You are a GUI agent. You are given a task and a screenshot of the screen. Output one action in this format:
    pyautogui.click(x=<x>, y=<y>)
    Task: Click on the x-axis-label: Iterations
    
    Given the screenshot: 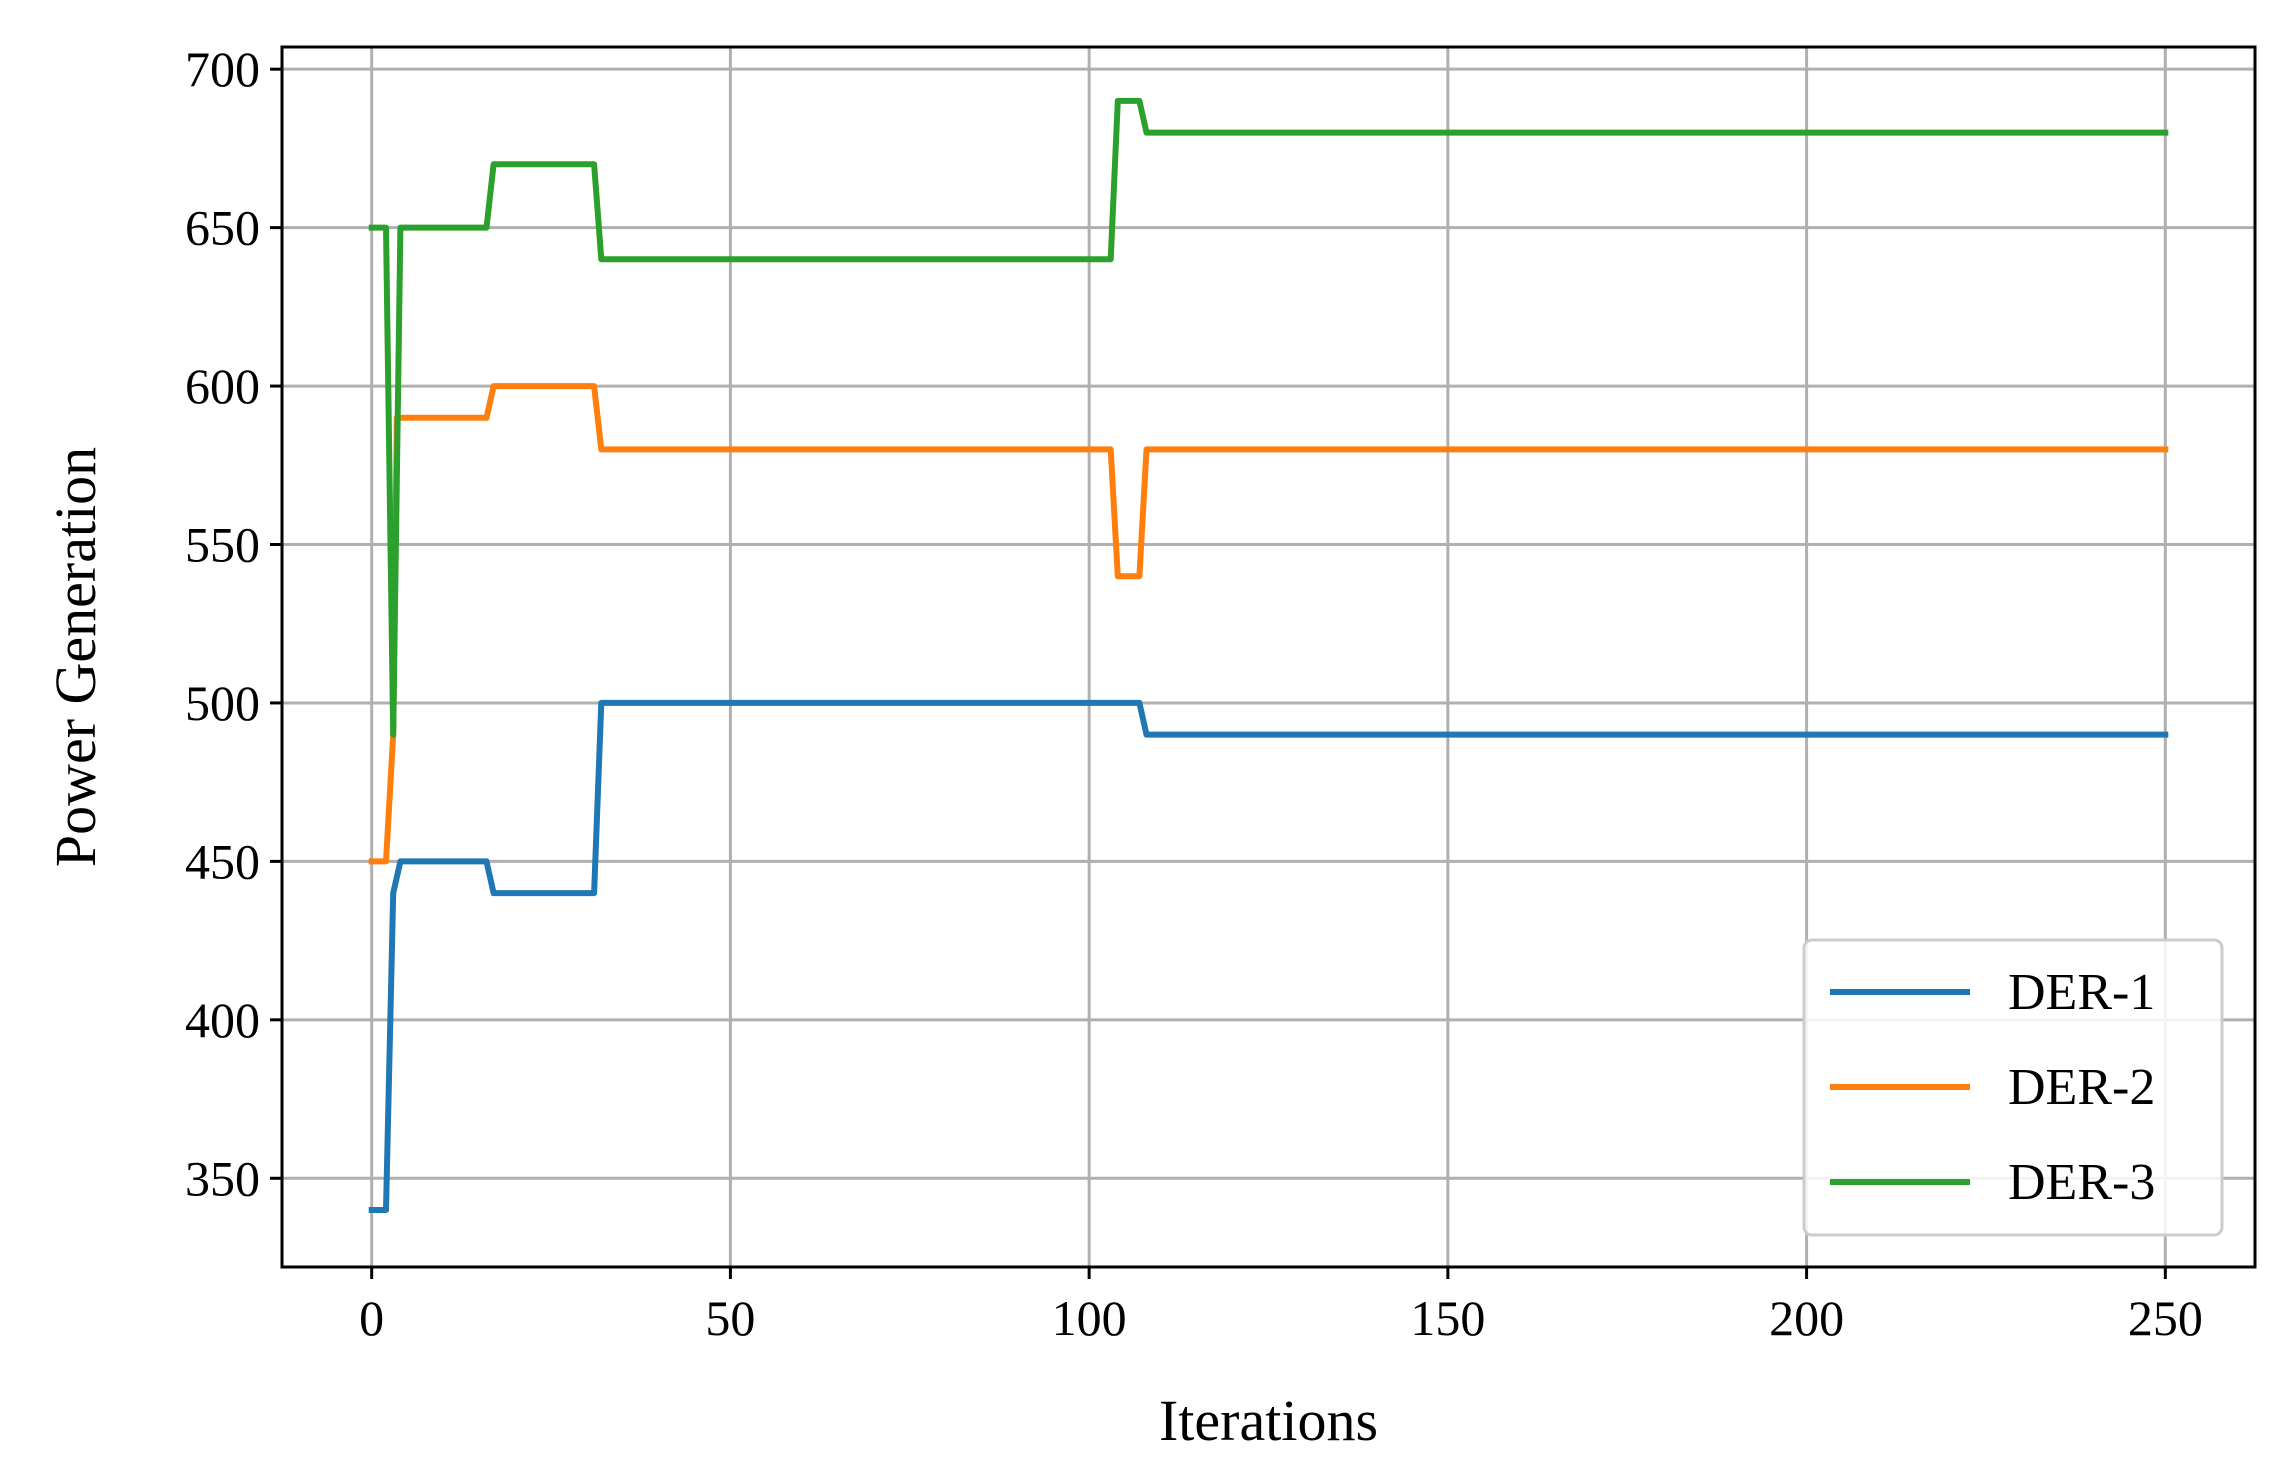 What is the action you would take?
    pyautogui.click(x=1268, y=1420)
    